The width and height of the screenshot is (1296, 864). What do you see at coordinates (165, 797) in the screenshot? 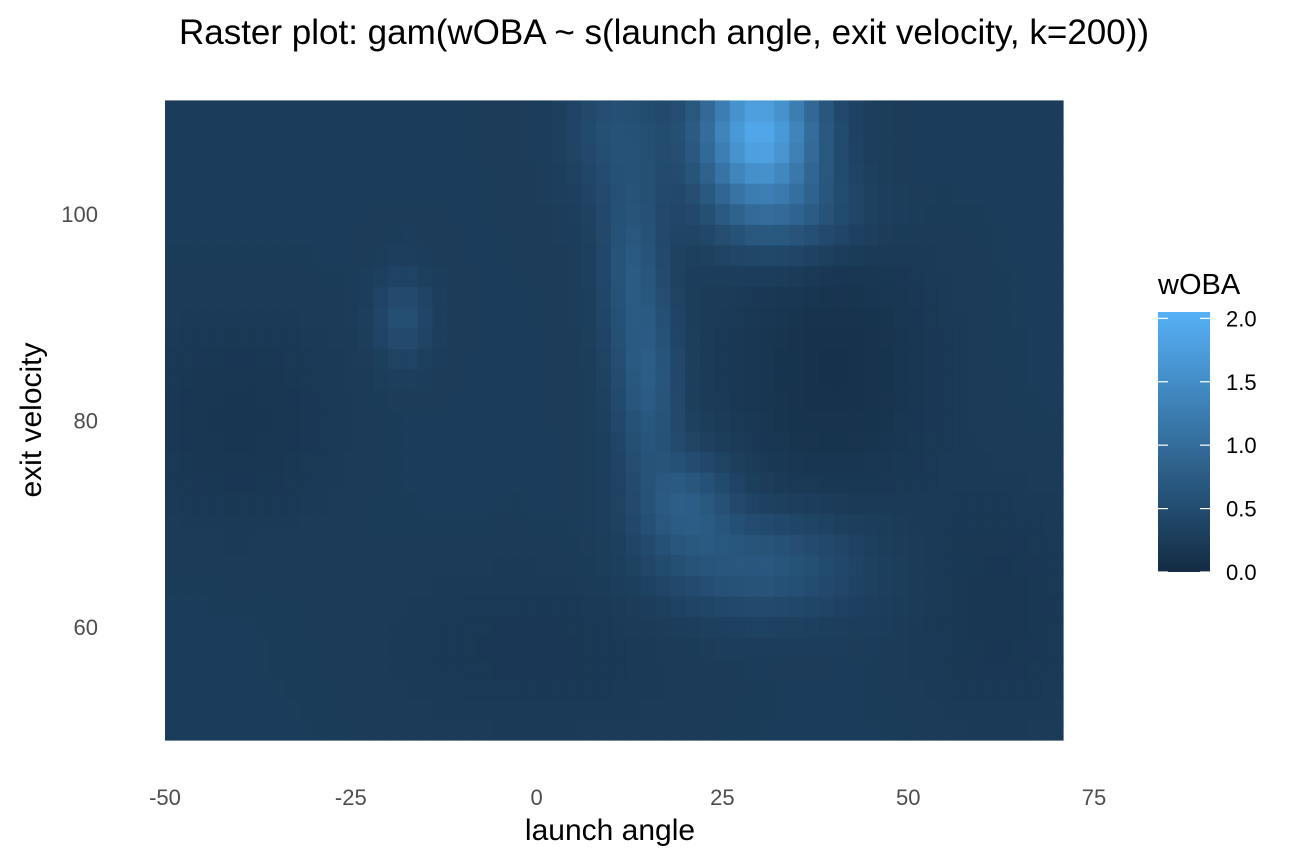
I see `x-tick-label: -50` at bounding box center [165, 797].